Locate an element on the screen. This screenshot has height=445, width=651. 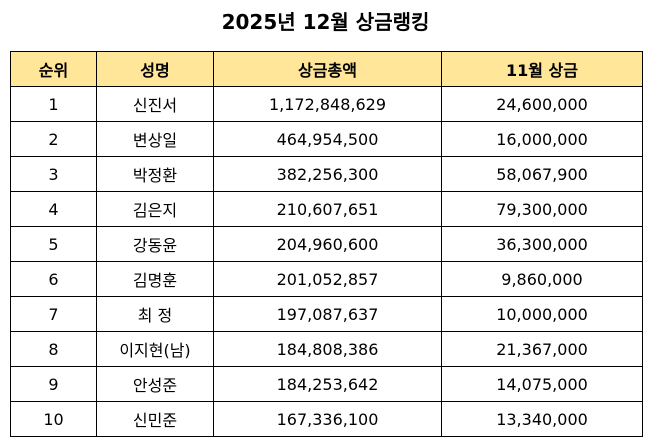
cell-total-prize: 184,808,386 is located at coordinates (327, 349).